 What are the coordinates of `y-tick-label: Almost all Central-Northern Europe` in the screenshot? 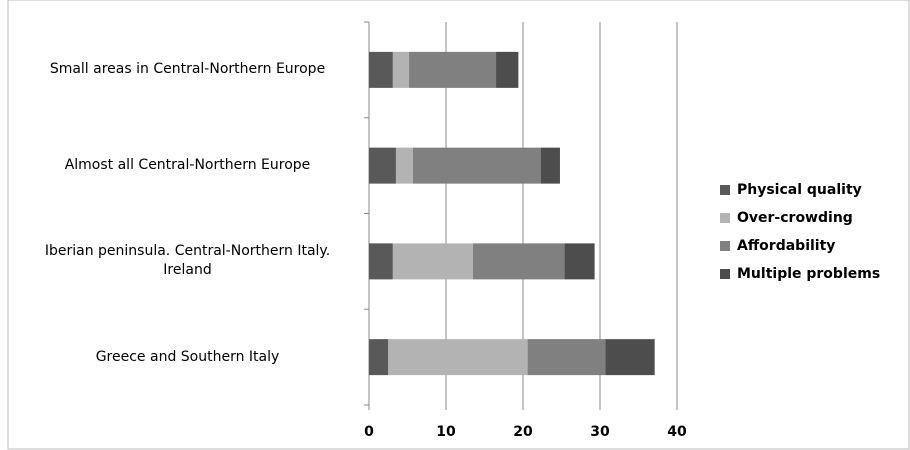 It's located at (187, 165).